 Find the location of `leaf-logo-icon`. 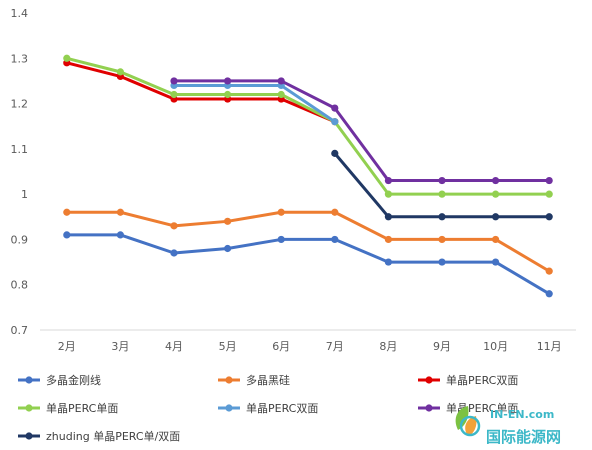

leaf-logo-icon is located at coordinates (468, 421).